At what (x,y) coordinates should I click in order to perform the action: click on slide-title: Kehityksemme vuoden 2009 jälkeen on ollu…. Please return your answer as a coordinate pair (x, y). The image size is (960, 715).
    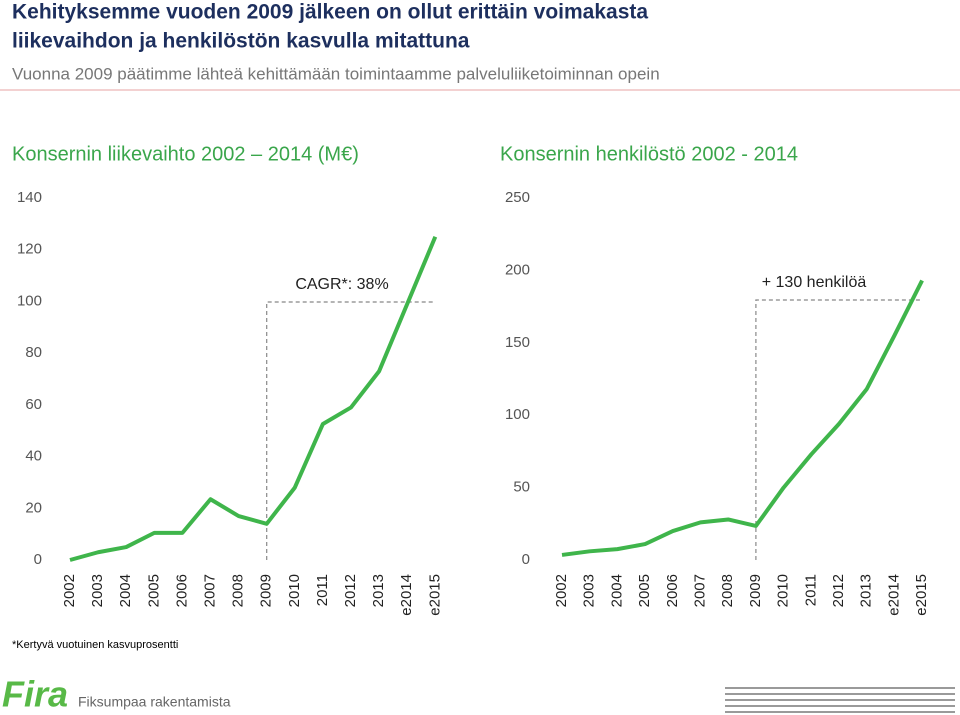
    Looking at the image, I should click on (330, 12).